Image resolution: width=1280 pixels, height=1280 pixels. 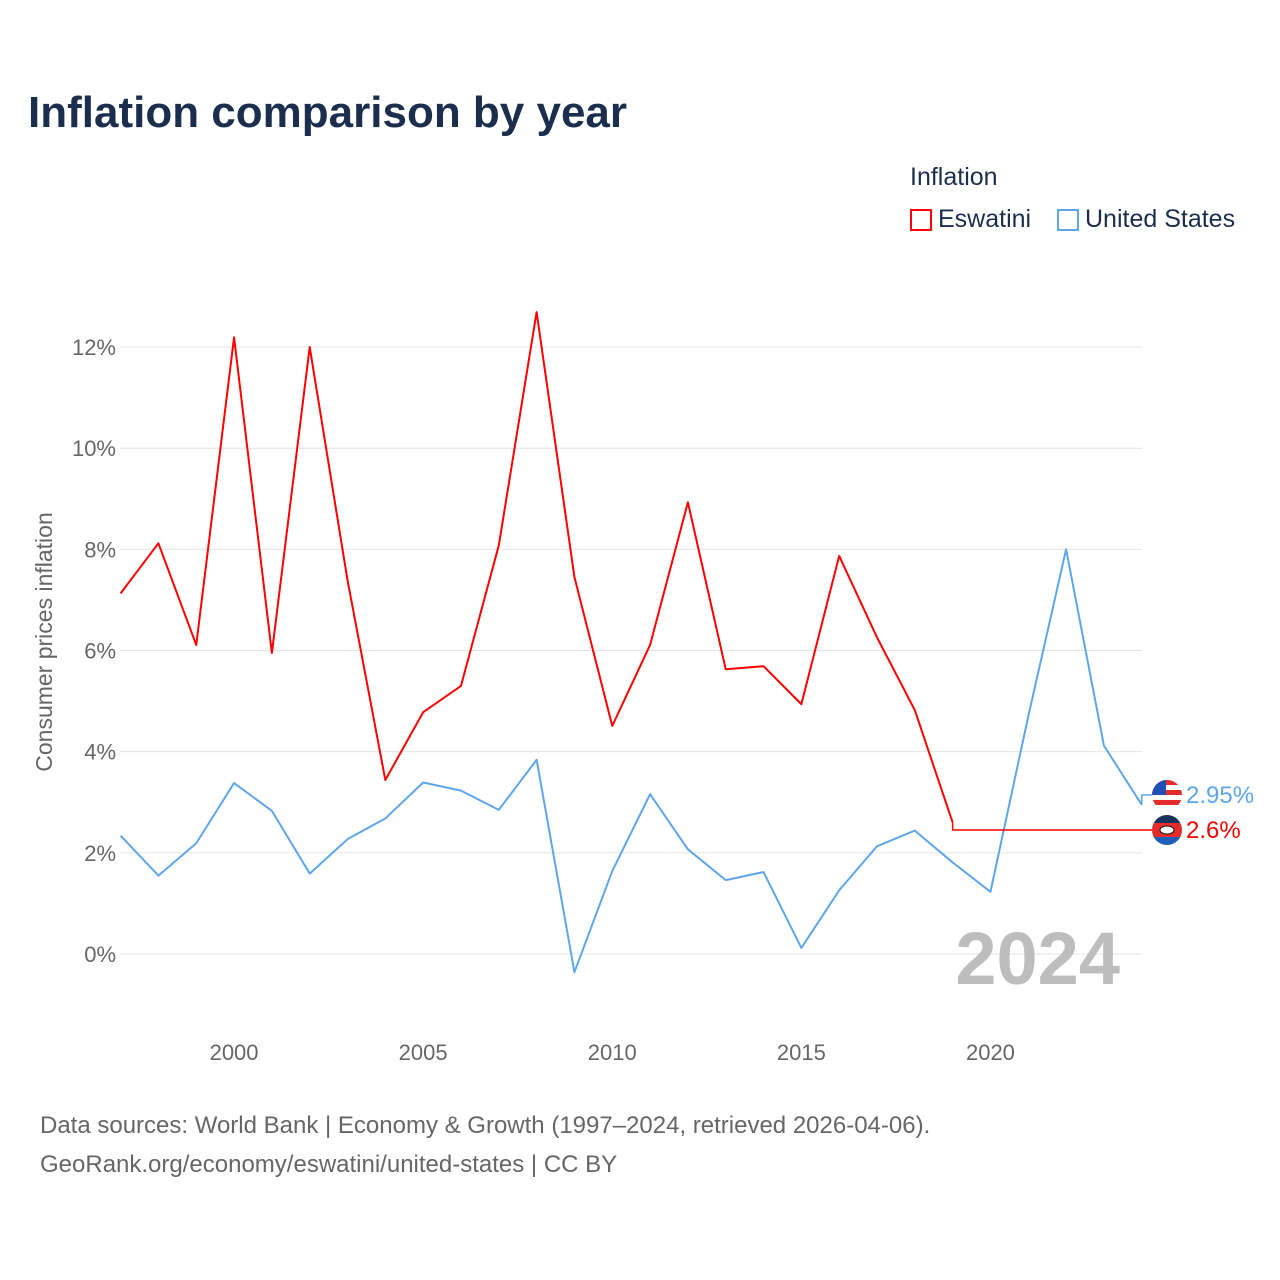 I want to click on y-axis-label: Consumer prices inflation, so click(x=44, y=642).